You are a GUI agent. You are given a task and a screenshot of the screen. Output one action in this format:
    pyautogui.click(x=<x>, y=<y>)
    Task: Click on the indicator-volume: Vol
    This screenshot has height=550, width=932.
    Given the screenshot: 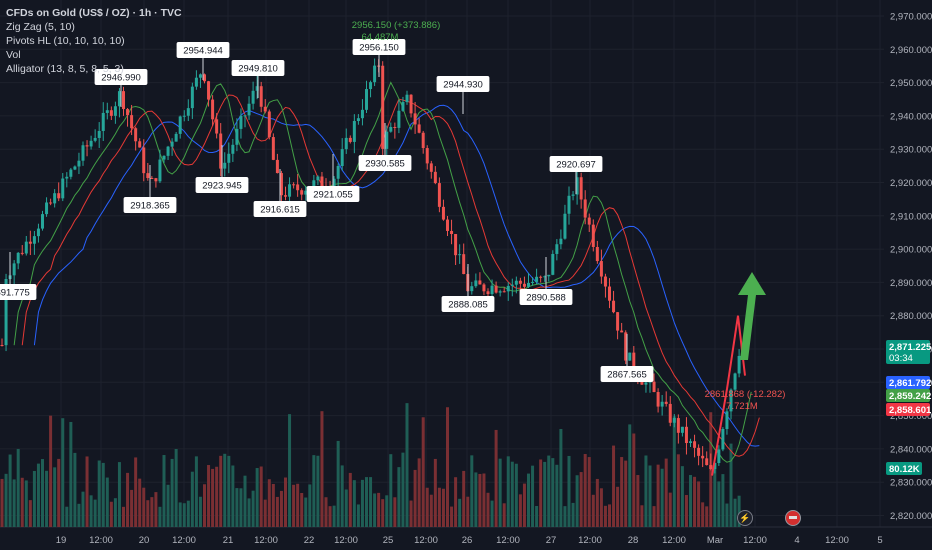 What is the action you would take?
    pyautogui.click(x=13, y=55)
    